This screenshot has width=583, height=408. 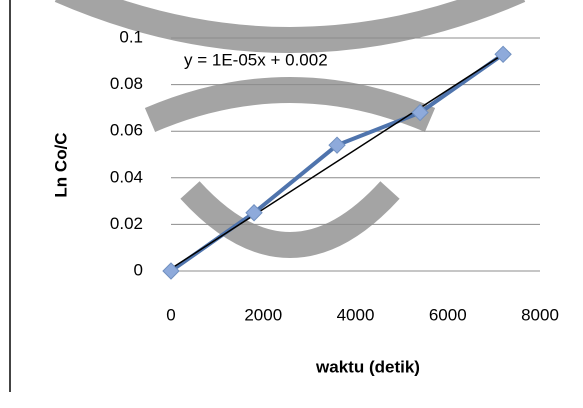 What do you see at coordinates (131, 36) in the screenshot?
I see `y-tick-label: 0.1` at bounding box center [131, 36].